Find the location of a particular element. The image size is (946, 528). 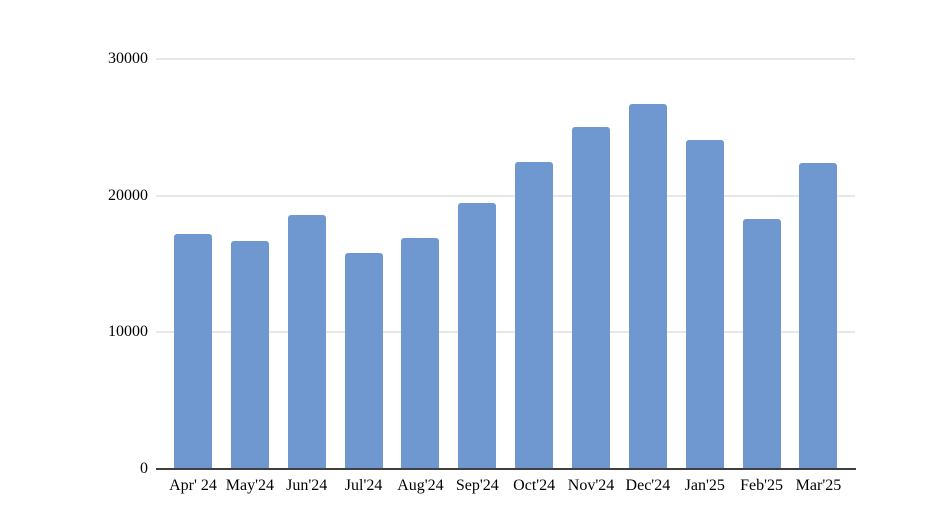

y-tick-label-0: 0 is located at coordinates (144, 468).